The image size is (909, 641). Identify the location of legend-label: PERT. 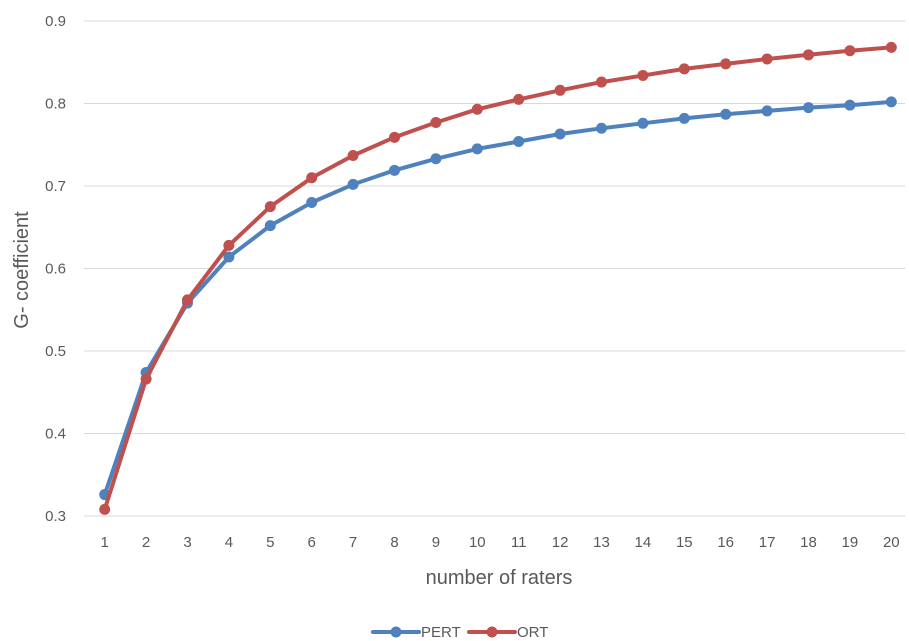
(441, 632).